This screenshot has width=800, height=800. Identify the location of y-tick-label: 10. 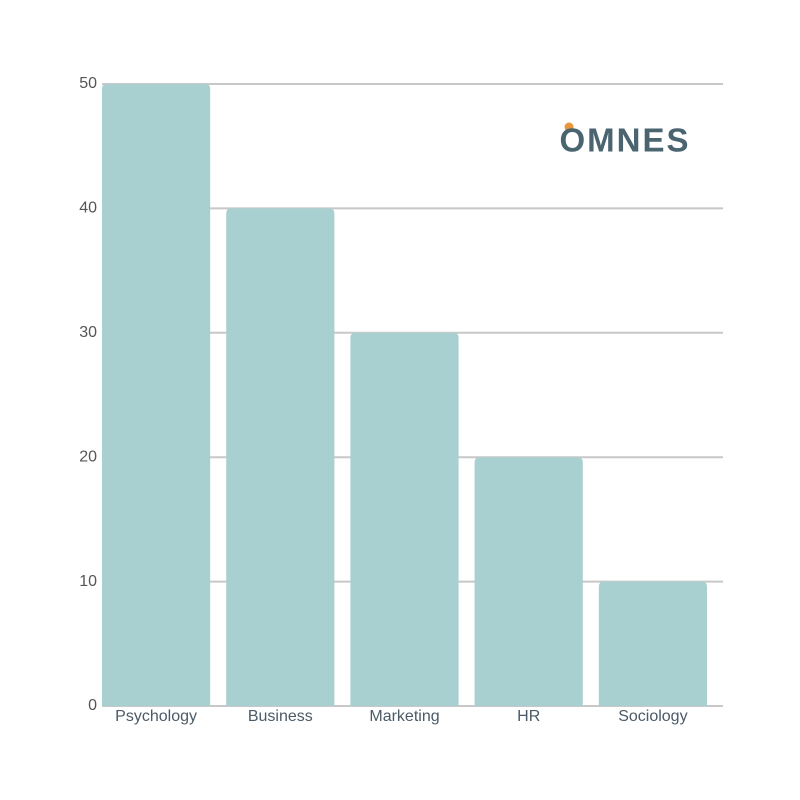
(88, 581).